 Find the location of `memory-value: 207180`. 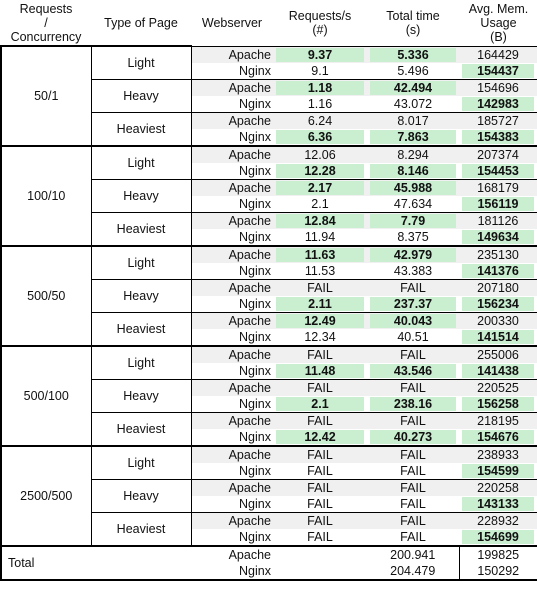

memory-value: 207180 is located at coordinates (498, 287).